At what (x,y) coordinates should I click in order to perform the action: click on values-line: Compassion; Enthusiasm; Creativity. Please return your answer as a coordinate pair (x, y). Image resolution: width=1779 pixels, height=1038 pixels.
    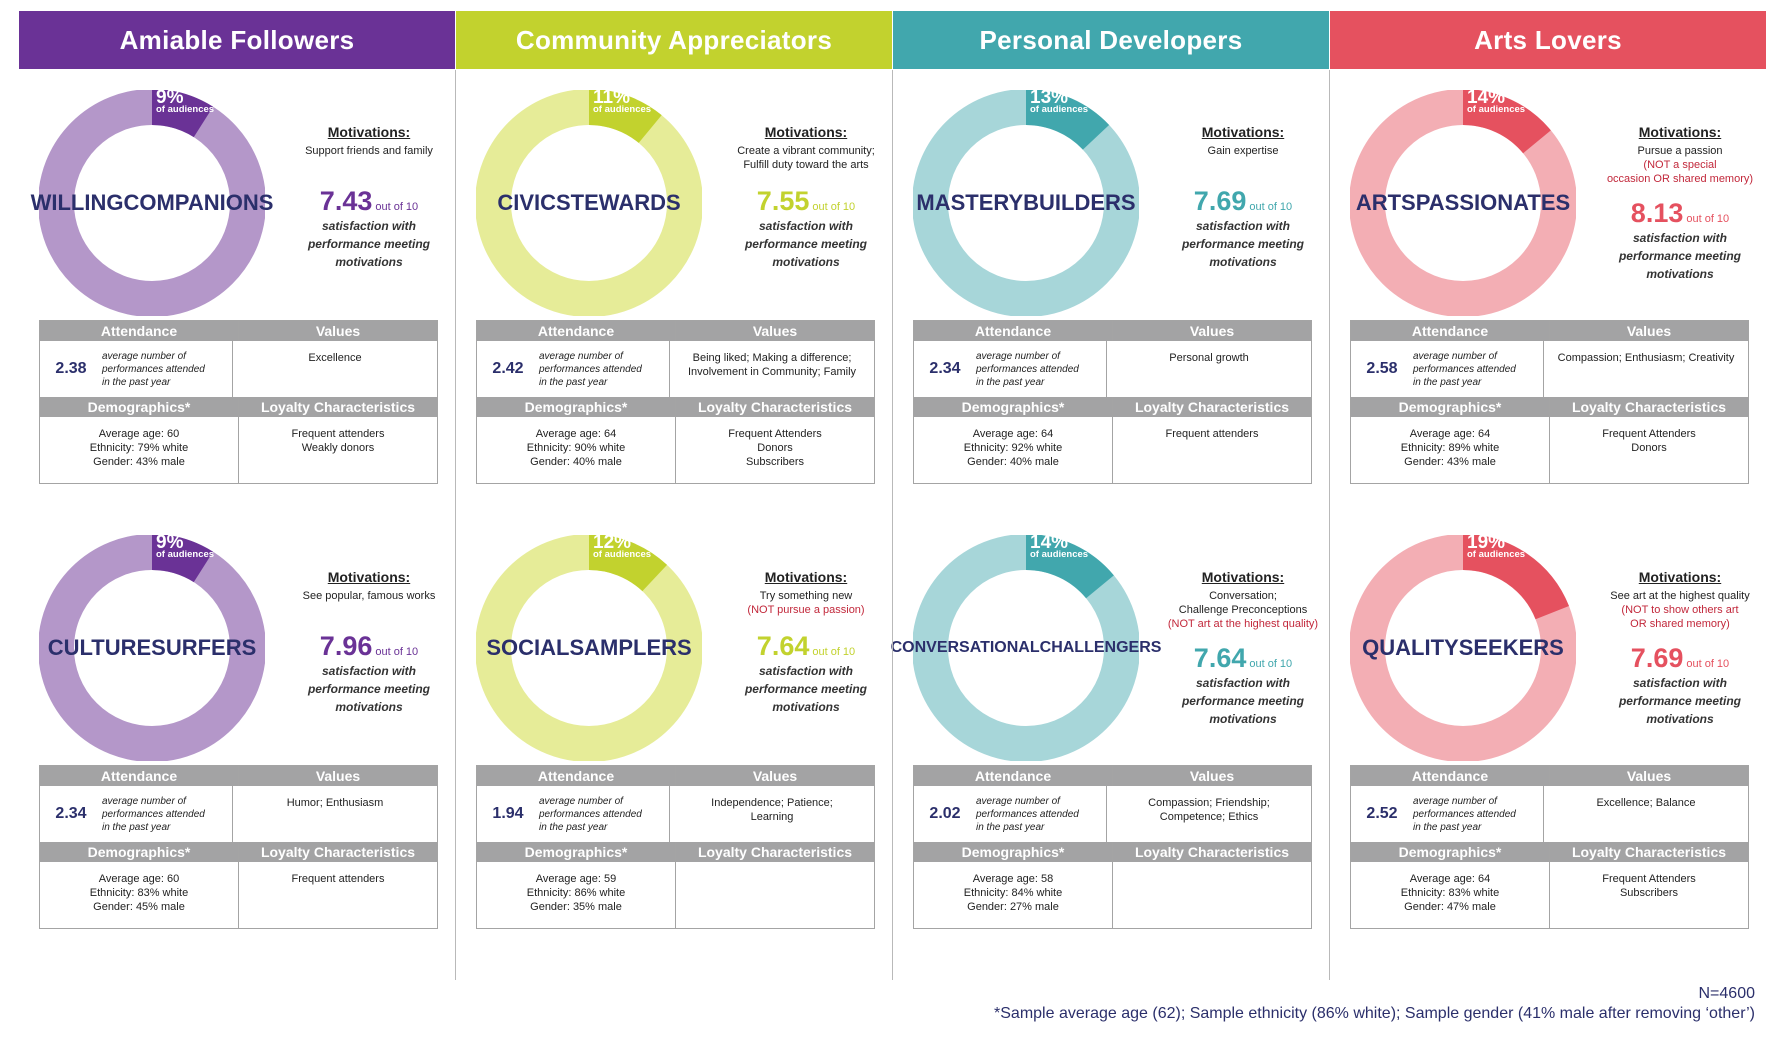
    Looking at the image, I should click on (1646, 358).